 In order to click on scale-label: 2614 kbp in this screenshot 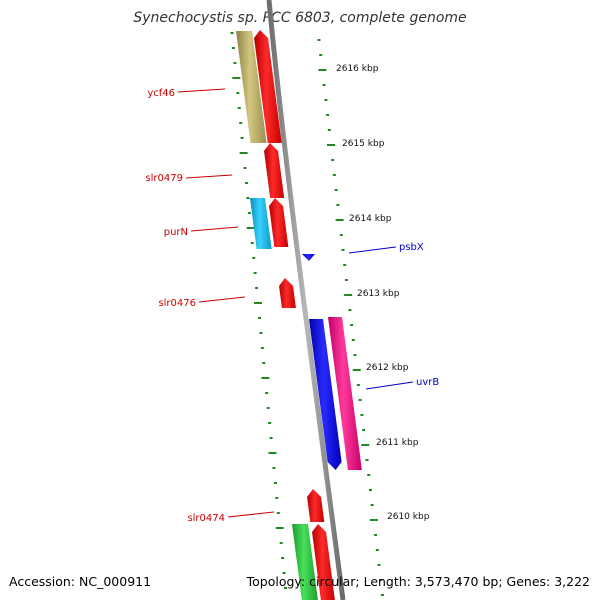, I will do `click(370, 219)`.